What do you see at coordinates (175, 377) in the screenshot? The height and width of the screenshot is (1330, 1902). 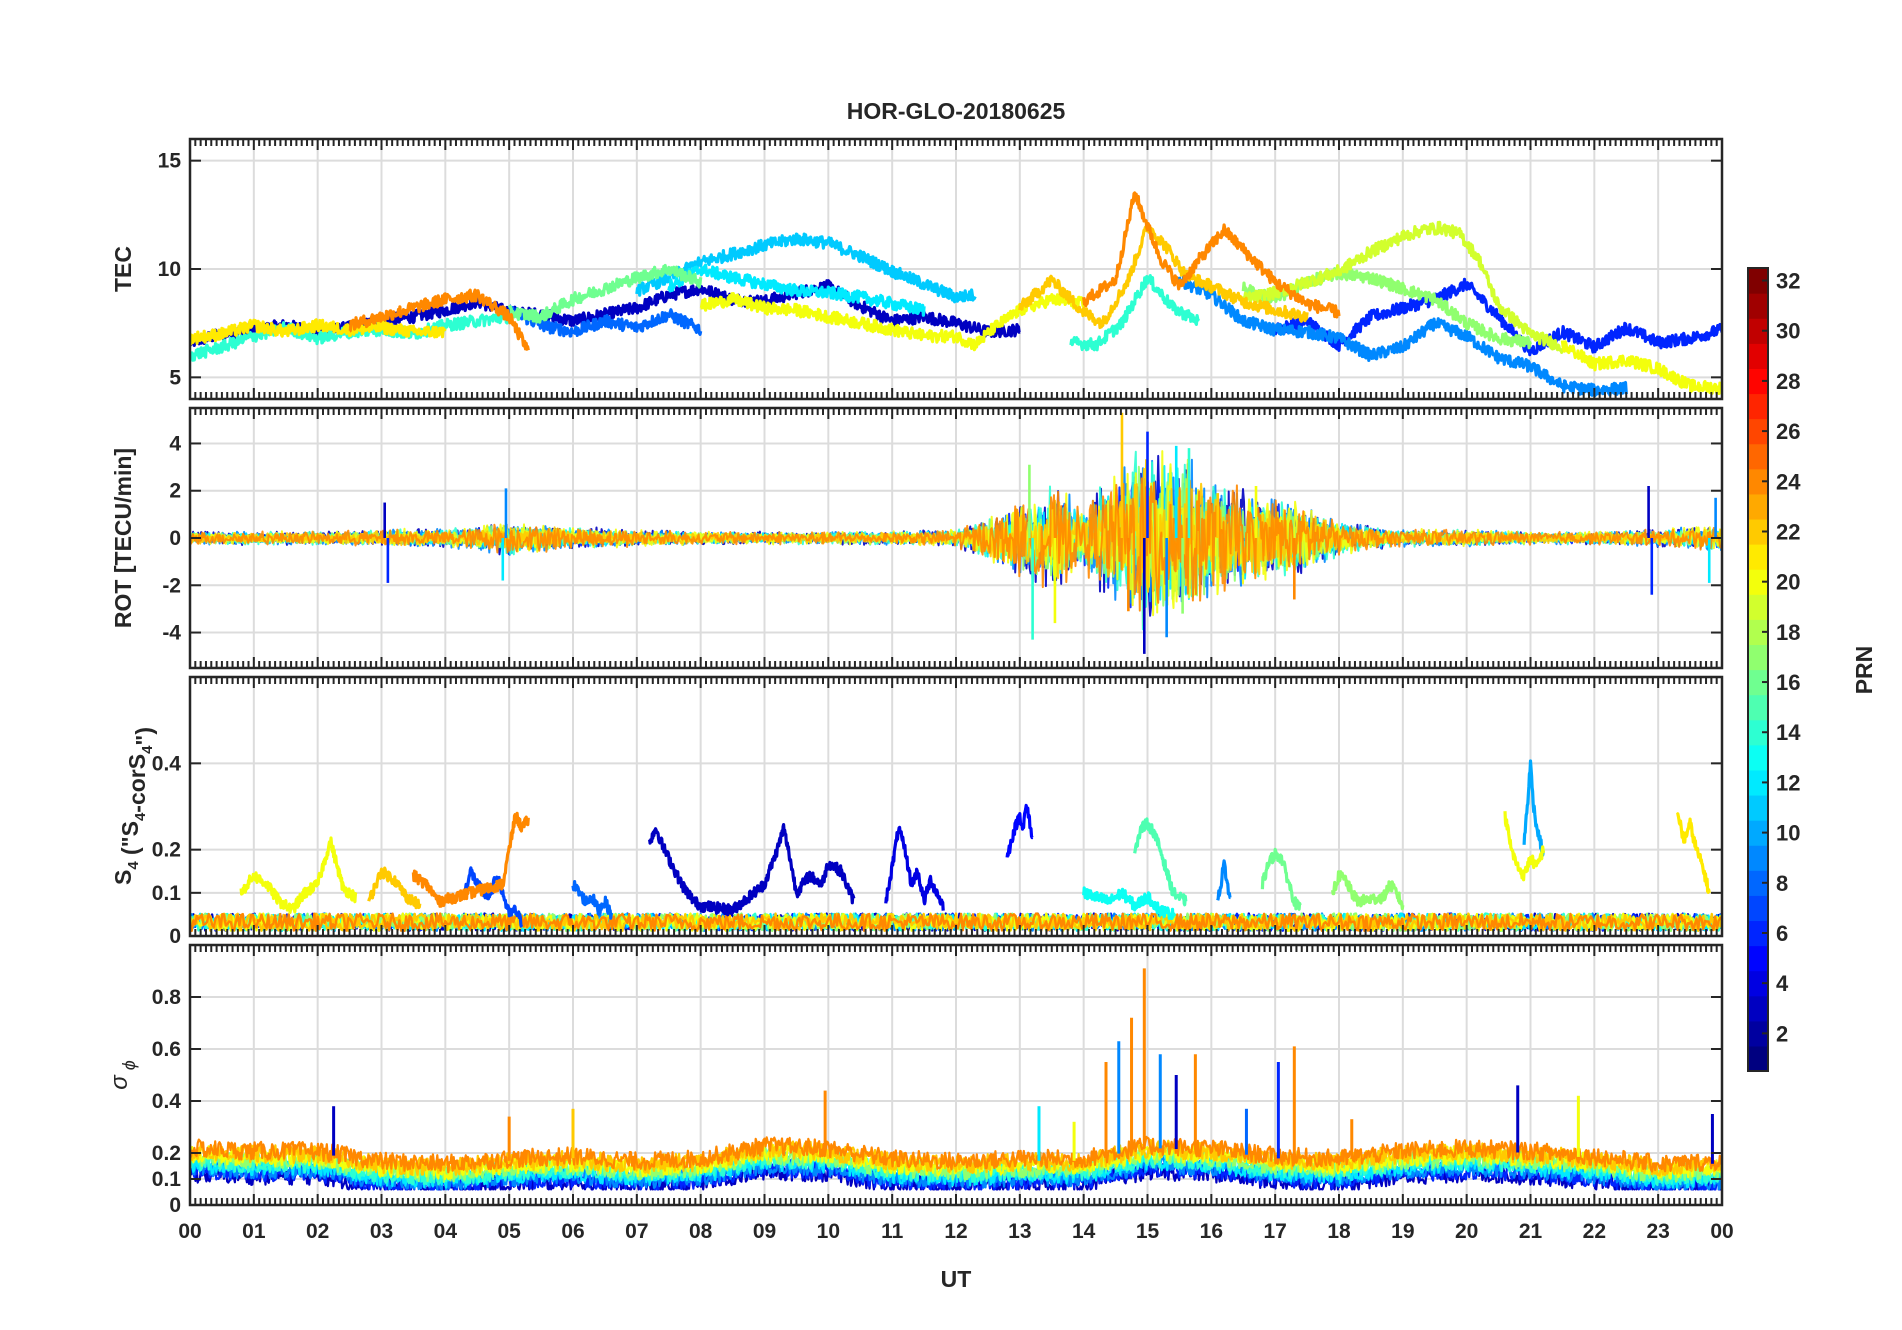 I see `y-tick-label: 5` at bounding box center [175, 377].